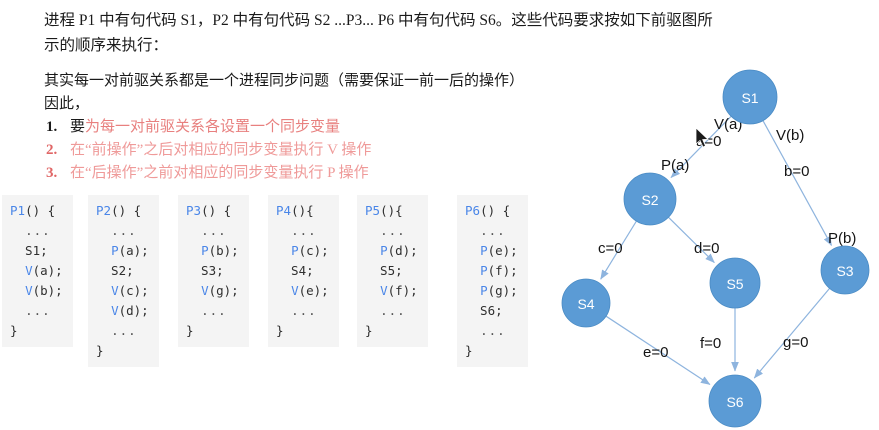  Describe the element at coordinates (205, 270) in the screenshot. I see `code-line: S3;` at that location.